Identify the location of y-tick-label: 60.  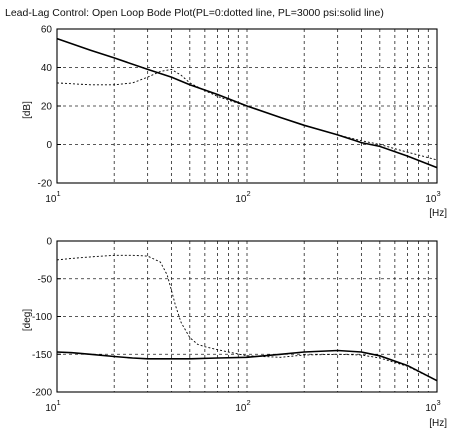
(47, 30).